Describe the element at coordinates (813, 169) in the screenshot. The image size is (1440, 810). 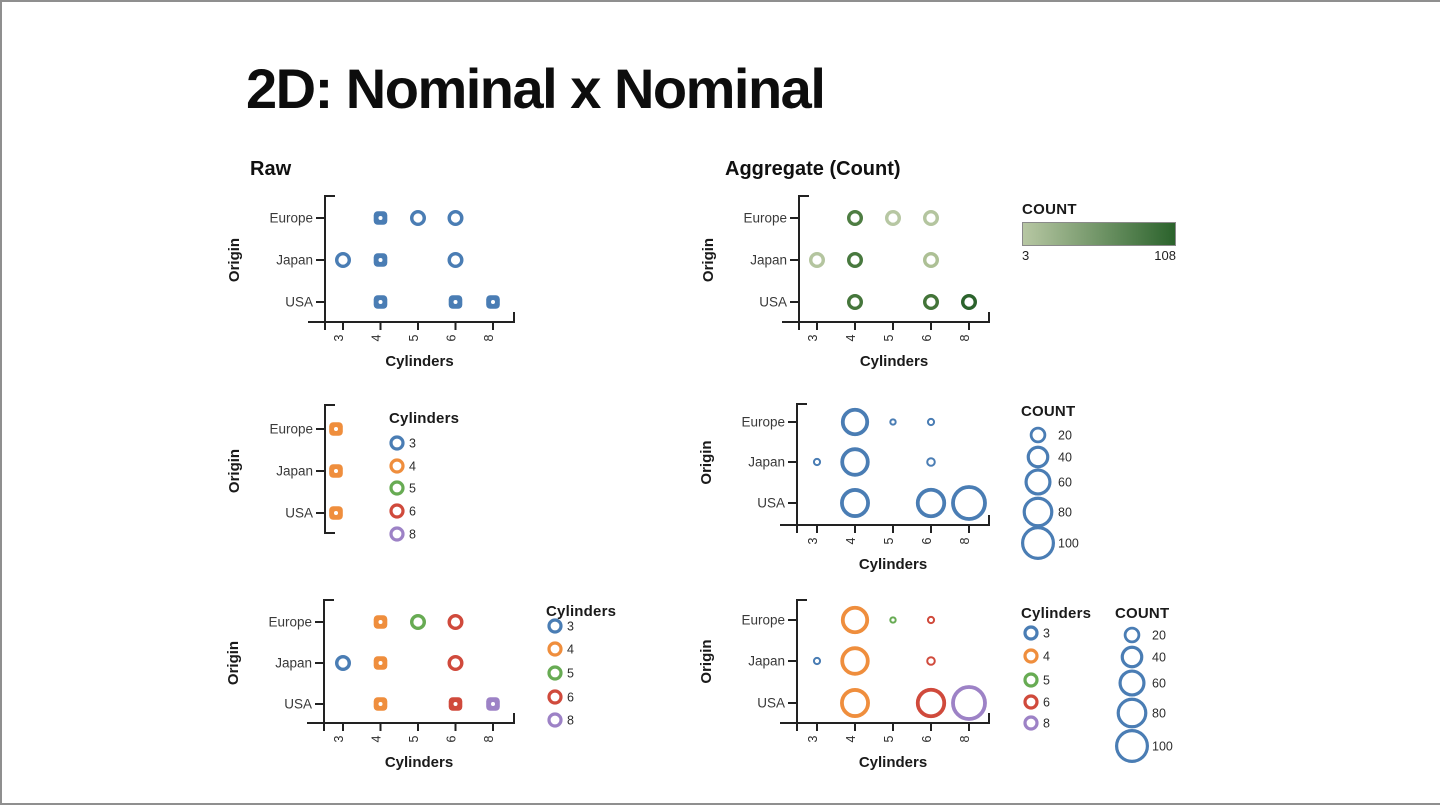
I see `column-header-aggregate: Aggregate (Count)` at that location.